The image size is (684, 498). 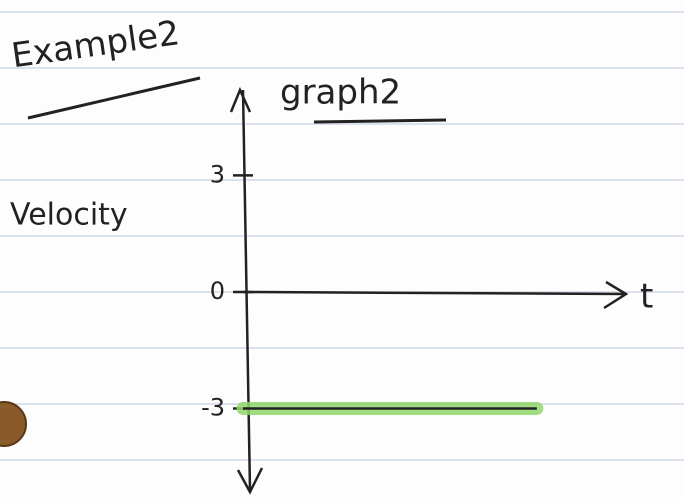 I want to click on chart-title: graph2, so click(x=340, y=93).